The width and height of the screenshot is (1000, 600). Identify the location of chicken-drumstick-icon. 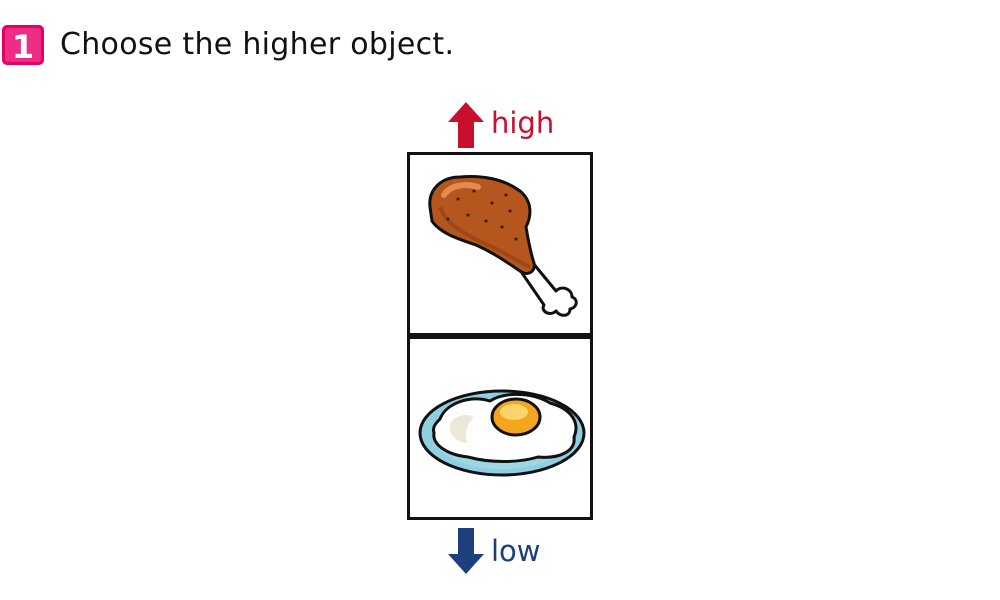
(503, 246).